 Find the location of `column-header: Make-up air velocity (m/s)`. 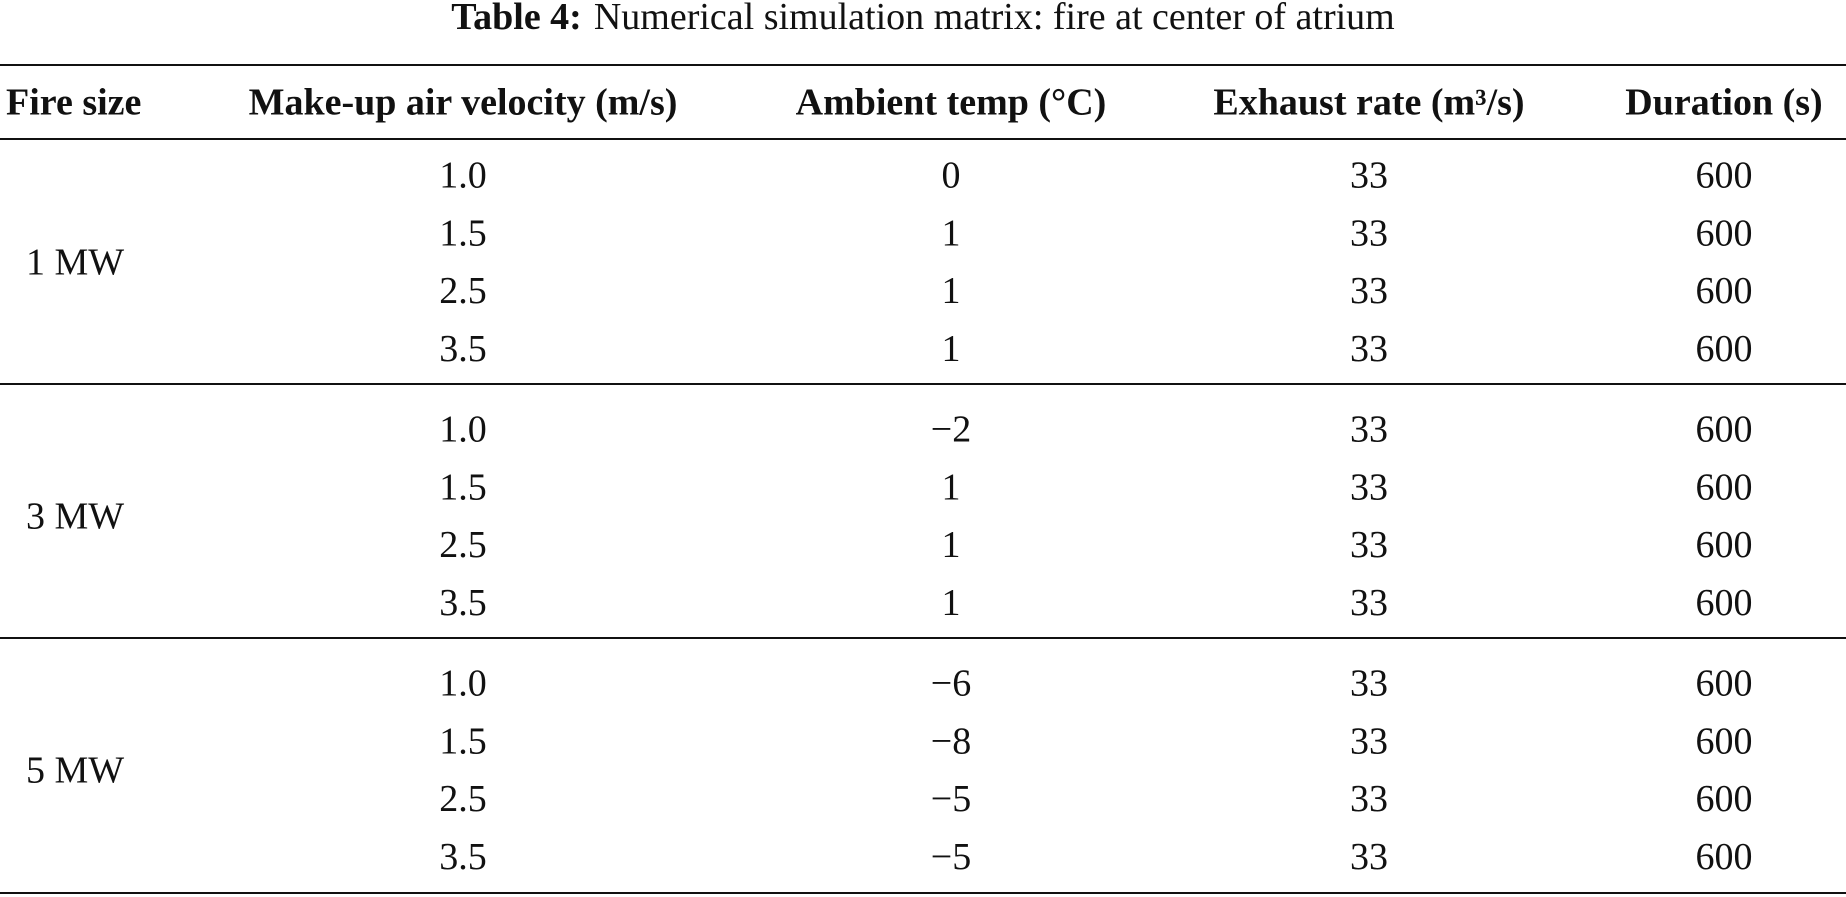

column-header: Make-up air velocity (m/s) is located at coordinates (463, 103).